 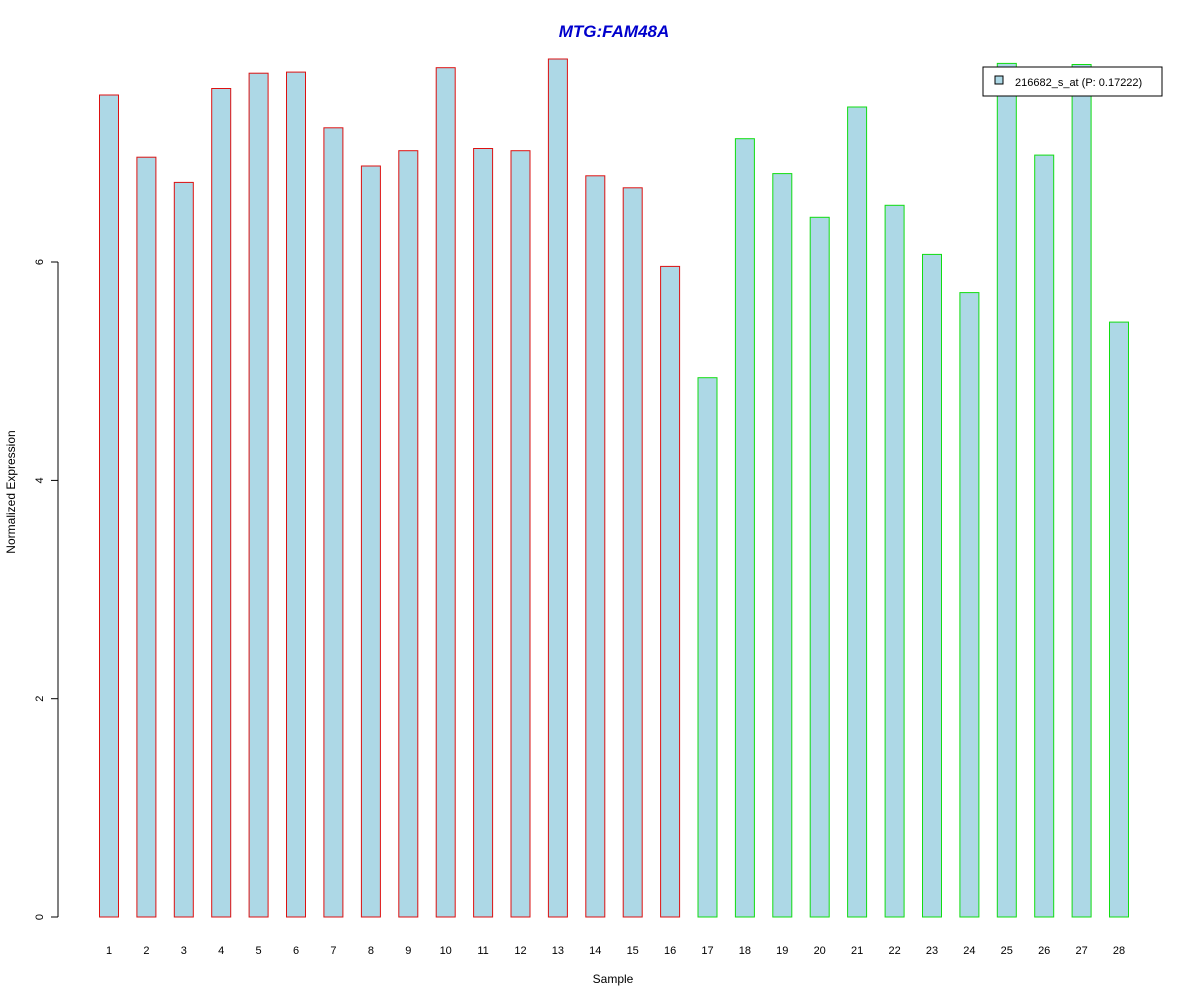 What do you see at coordinates (40, 262) in the screenshot?
I see `y-tick-label: 6` at bounding box center [40, 262].